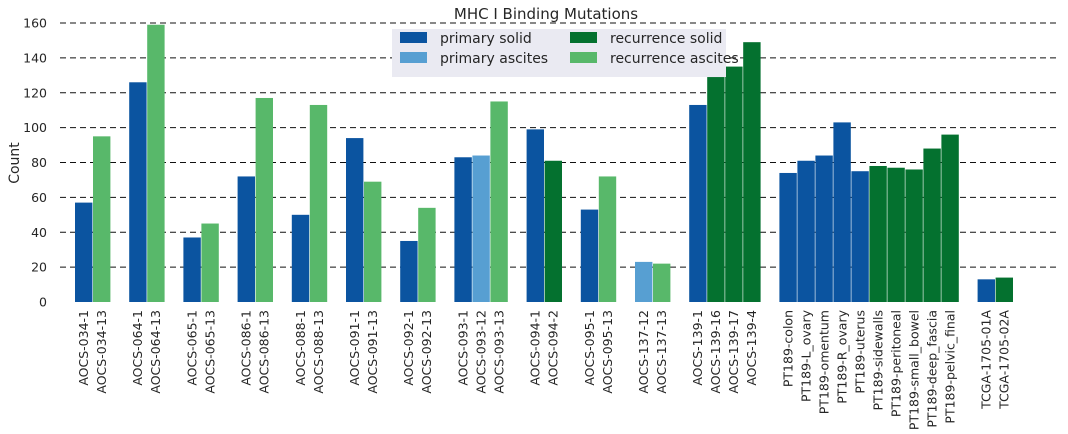  Describe the element at coordinates (715, 352) in the screenshot. I see `x-tick-label: AOCS-139-16` at that location.